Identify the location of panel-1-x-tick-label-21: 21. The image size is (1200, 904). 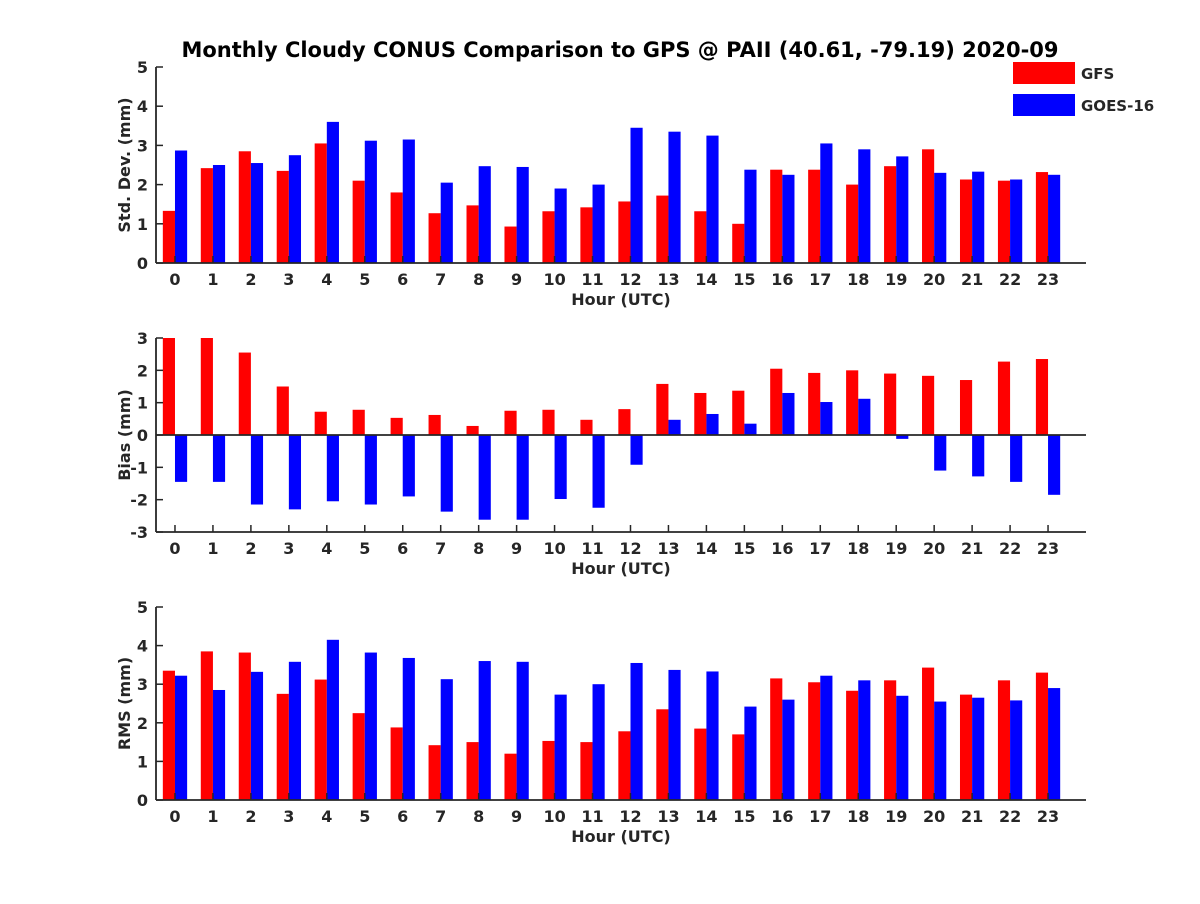
(972, 279).